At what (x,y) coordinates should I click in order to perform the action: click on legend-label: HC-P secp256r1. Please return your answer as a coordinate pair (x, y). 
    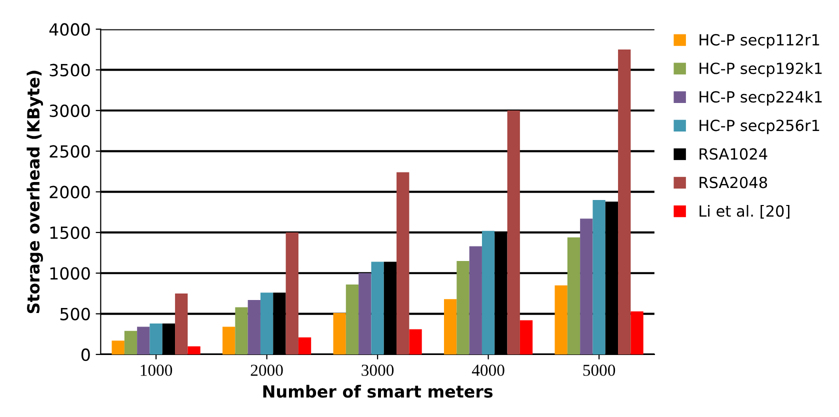
    Looking at the image, I should click on (760, 127).